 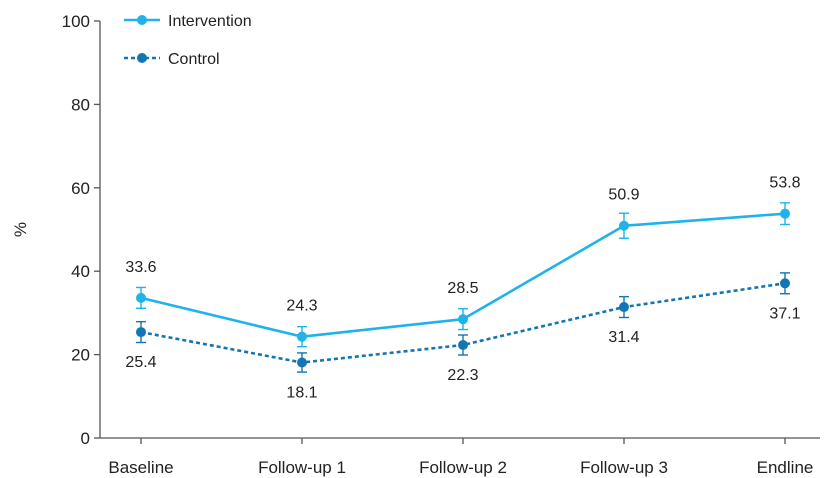 What do you see at coordinates (463, 467) in the screenshot?
I see `x-tick-label: Follow-up 2` at bounding box center [463, 467].